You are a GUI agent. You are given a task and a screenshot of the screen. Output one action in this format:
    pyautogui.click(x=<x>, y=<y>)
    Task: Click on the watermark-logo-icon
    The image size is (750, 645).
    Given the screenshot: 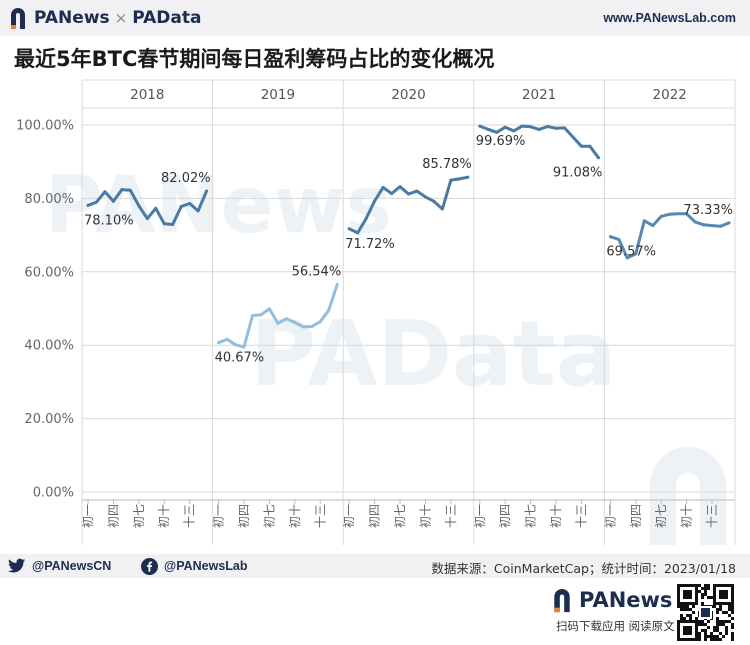 What is the action you would take?
    pyautogui.click(x=688, y=496)
    